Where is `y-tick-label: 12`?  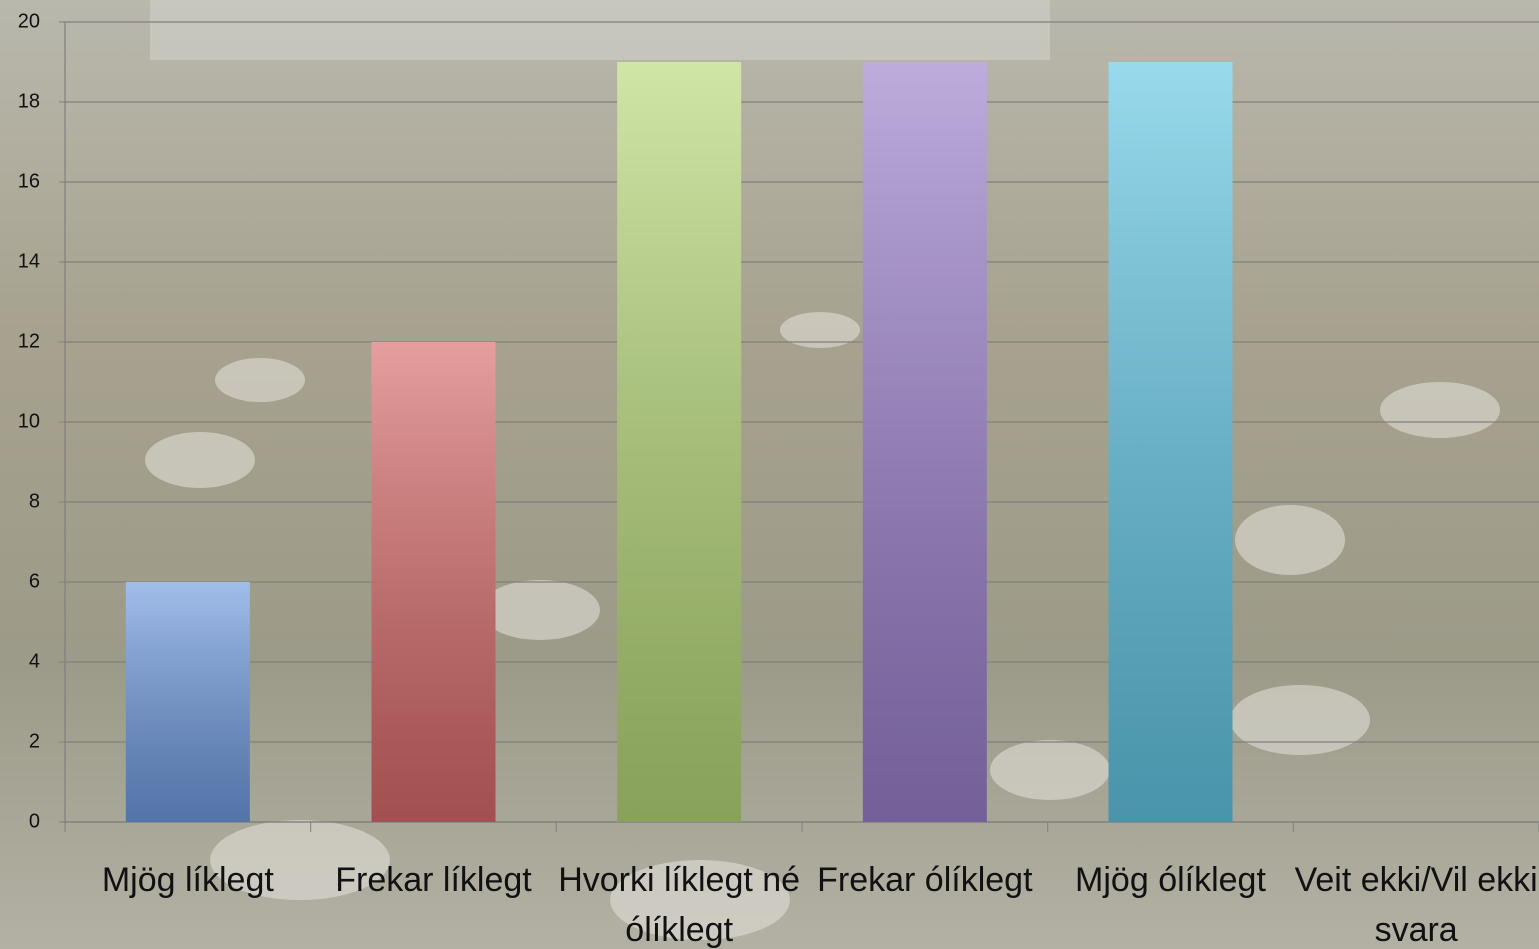
y-tick-label: 12 is located at coordinates (29, 341).